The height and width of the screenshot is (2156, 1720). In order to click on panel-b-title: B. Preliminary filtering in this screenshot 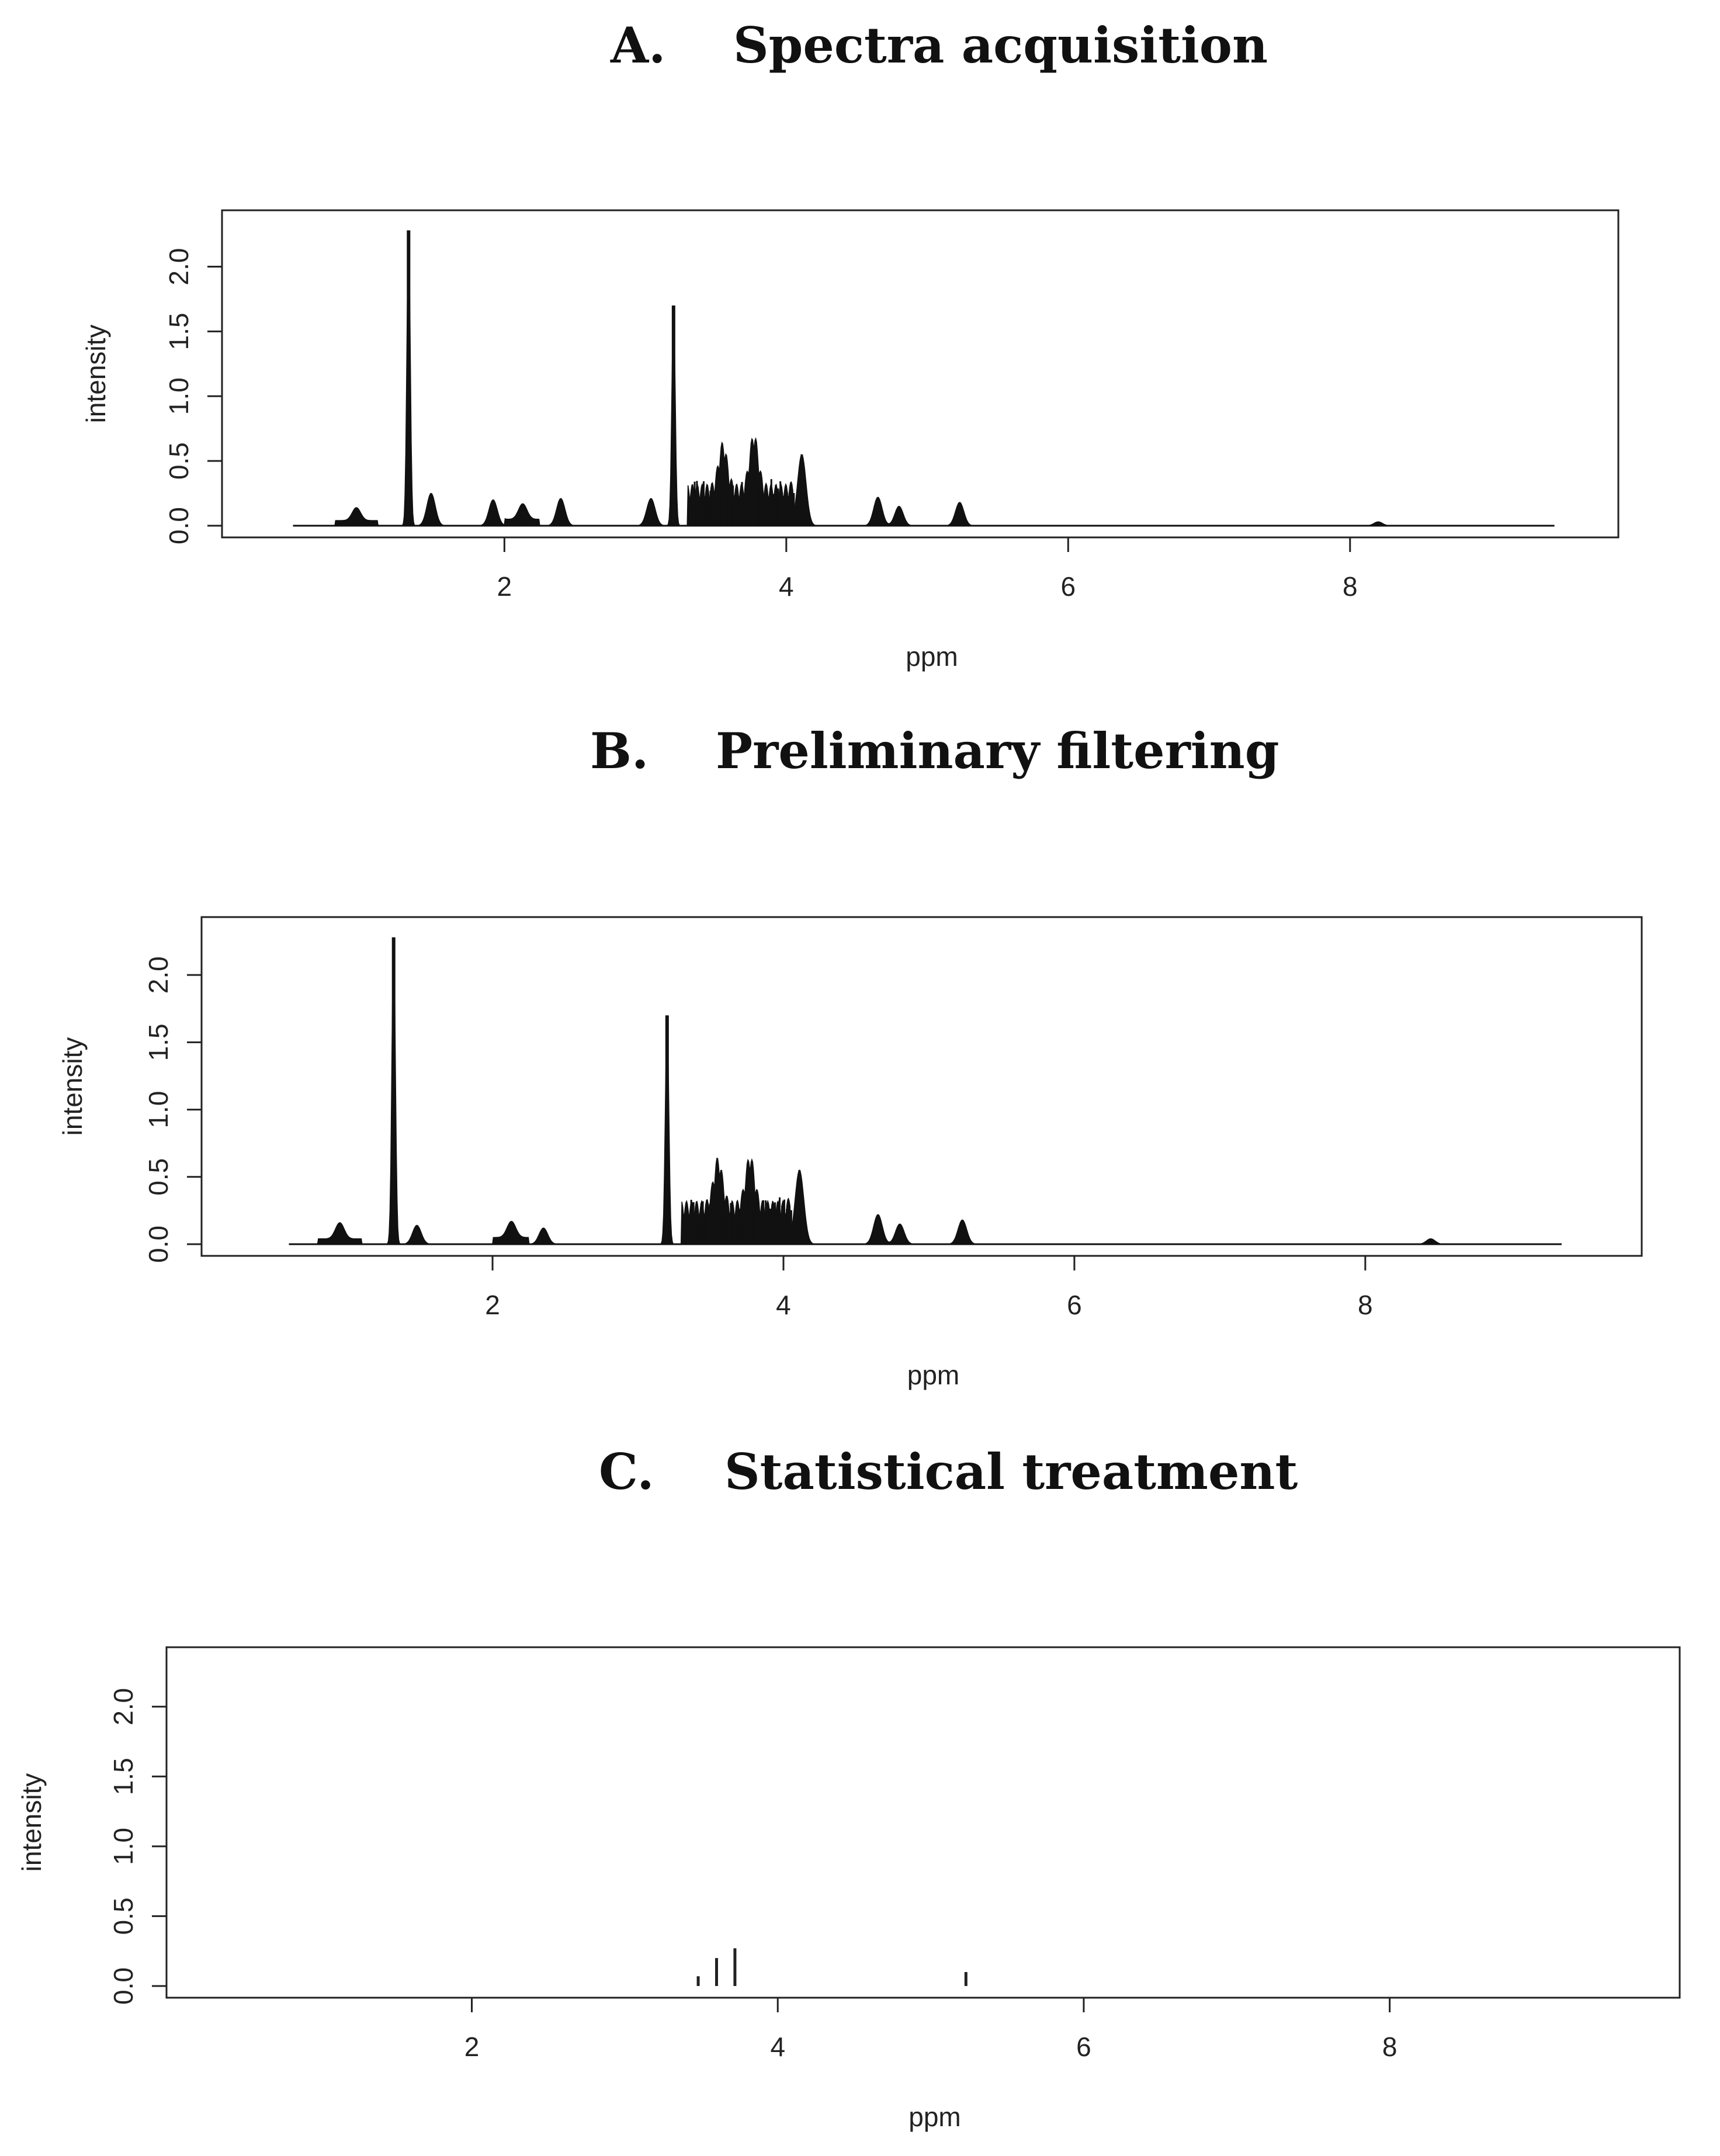, I will do `click(860, 752)`.